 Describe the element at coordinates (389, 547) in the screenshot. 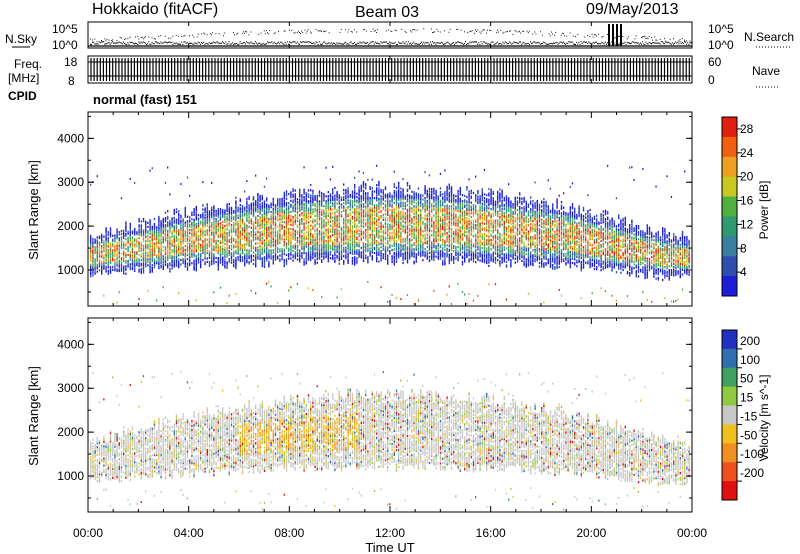

I see `x-axis-label: Time UT` at that location.